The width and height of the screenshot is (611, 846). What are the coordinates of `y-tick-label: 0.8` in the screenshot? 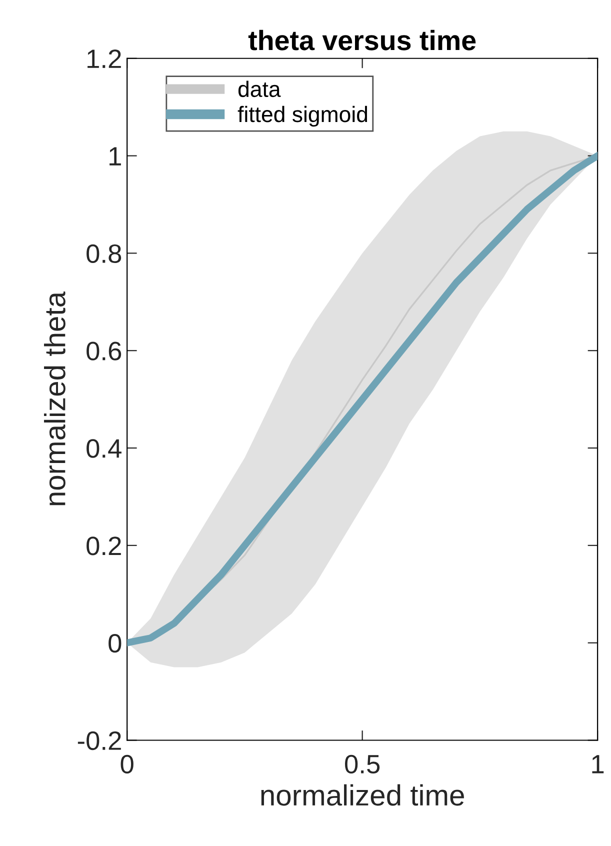 It's located at (104, 254).